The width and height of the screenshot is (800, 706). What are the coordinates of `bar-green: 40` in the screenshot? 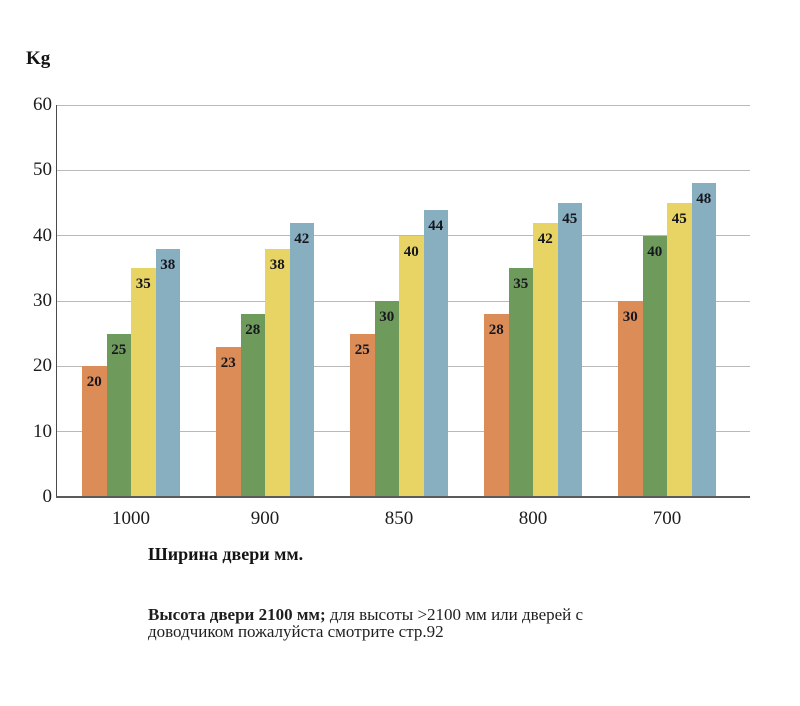 It's located at (654, 366).